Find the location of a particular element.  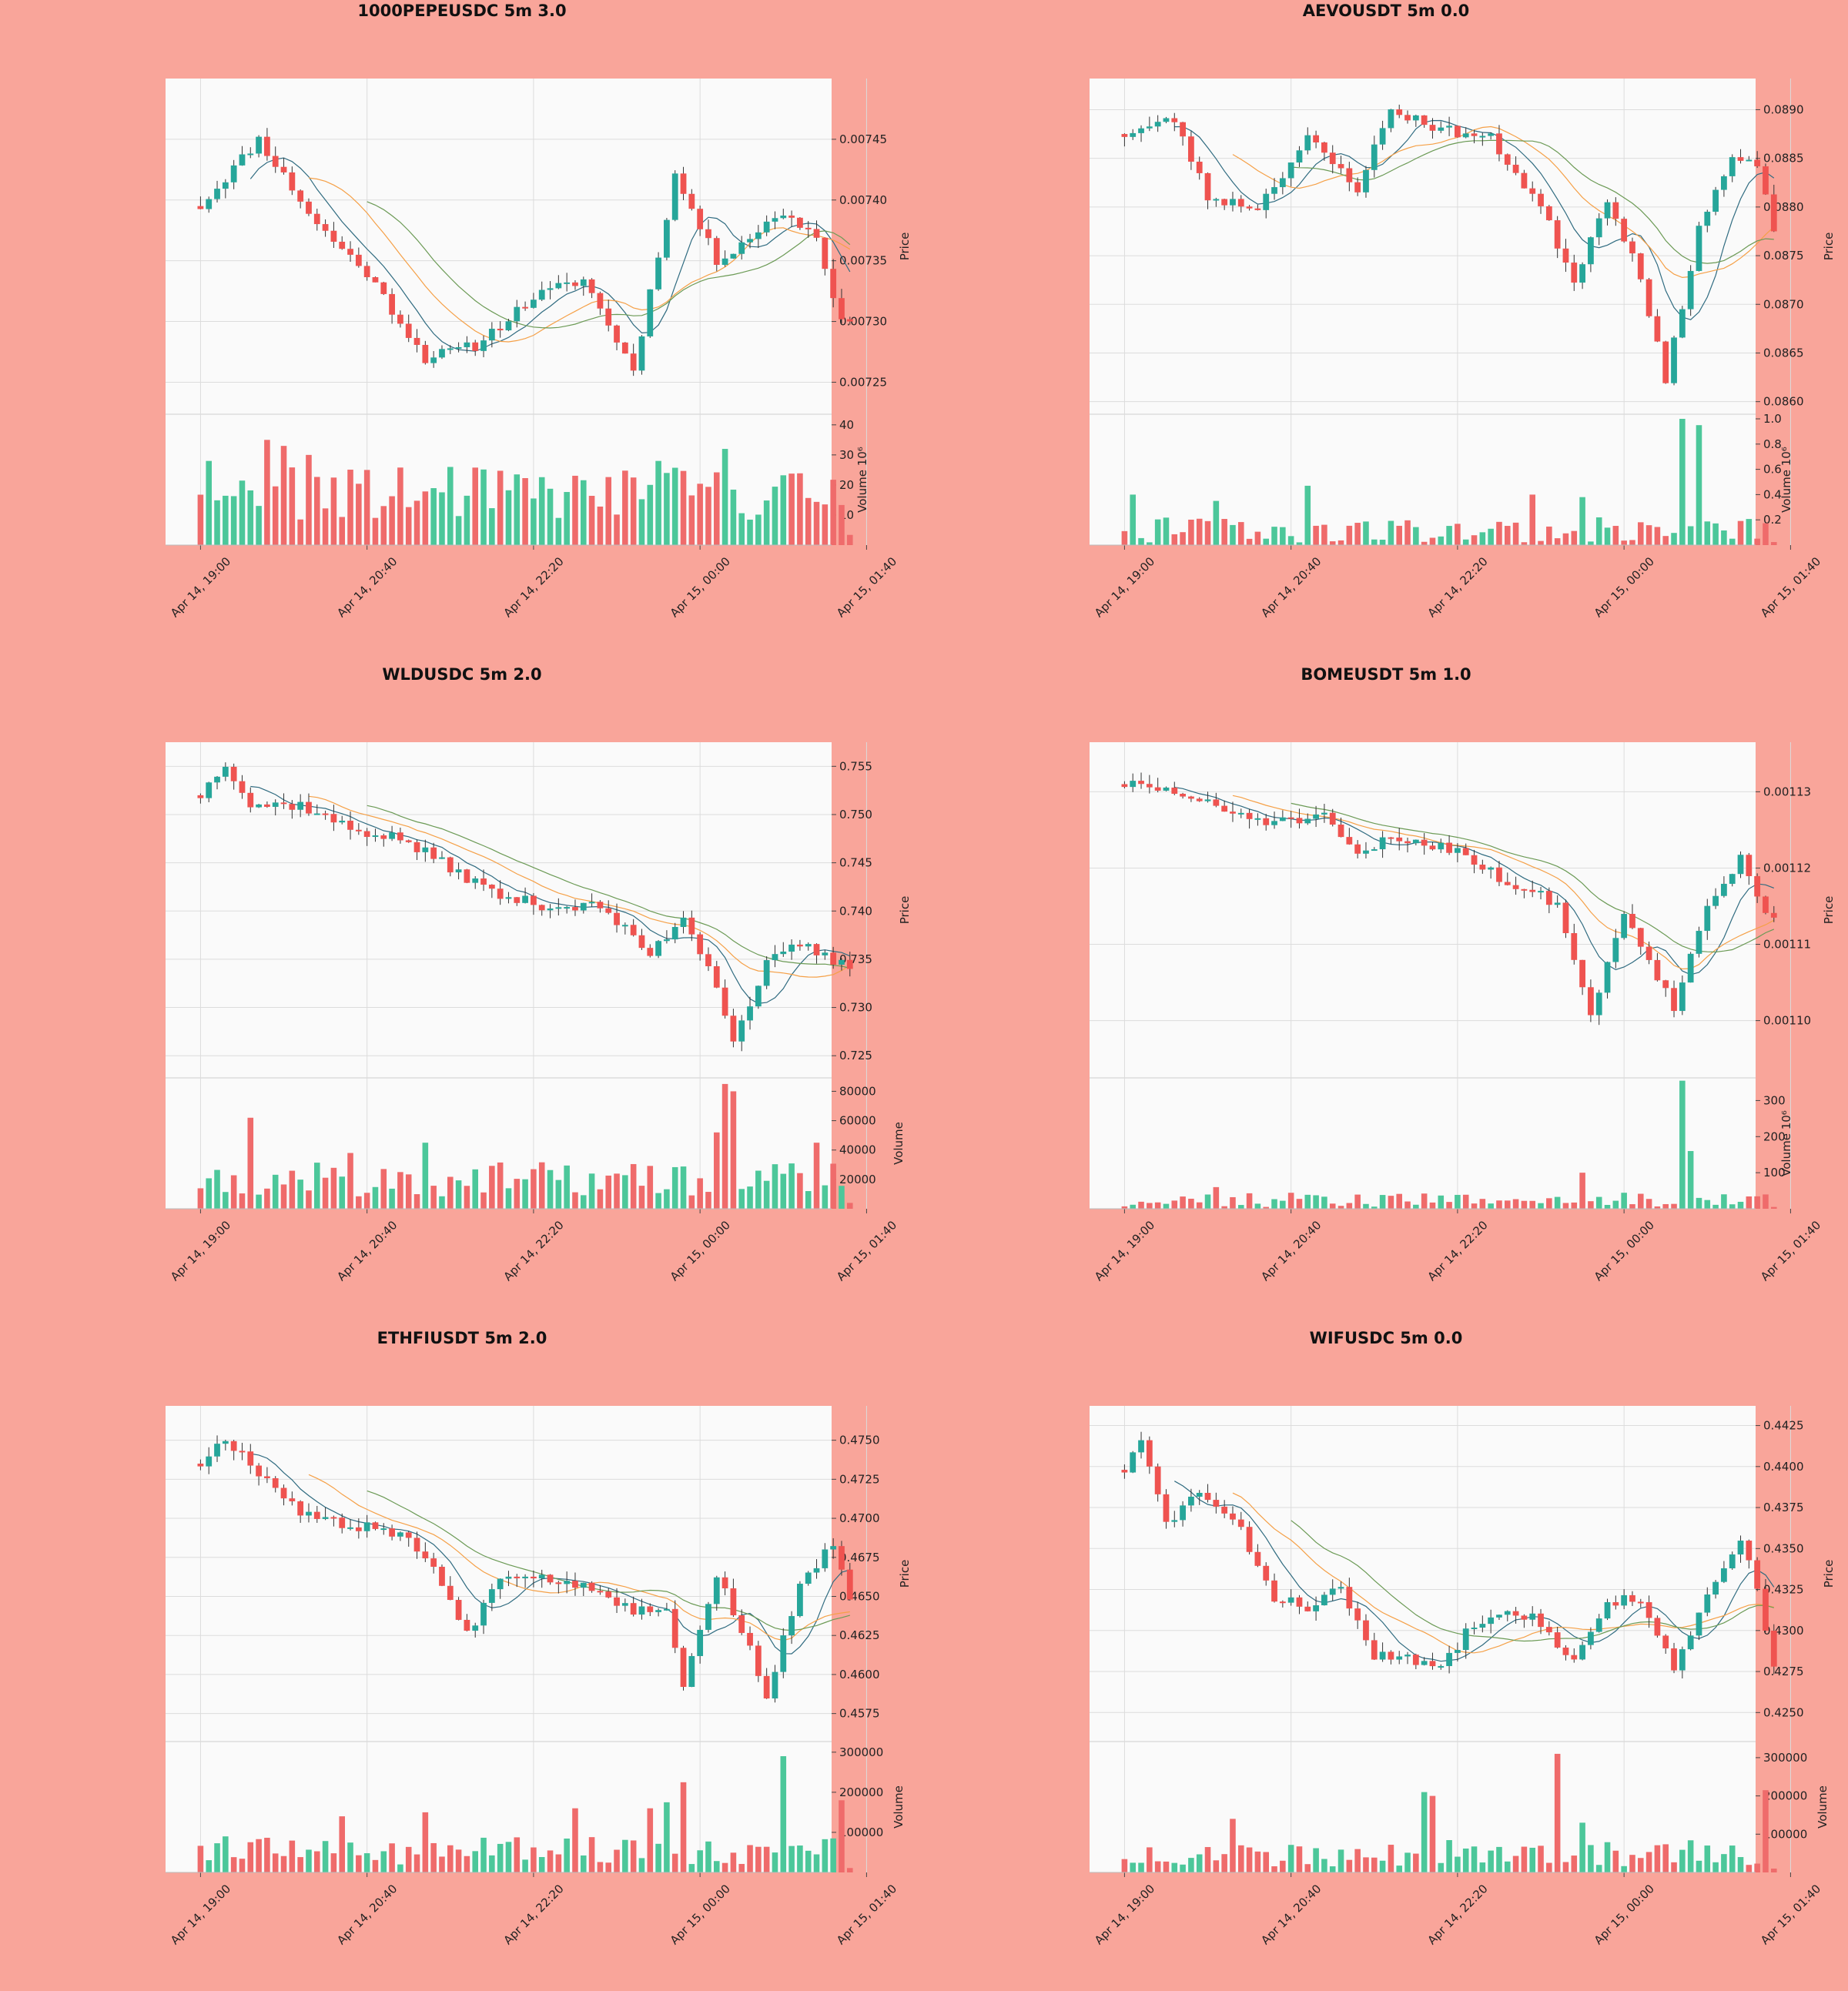

chart-title: ETHFIUSDT 5m 2.0 is located at coordinates (462, 1338).